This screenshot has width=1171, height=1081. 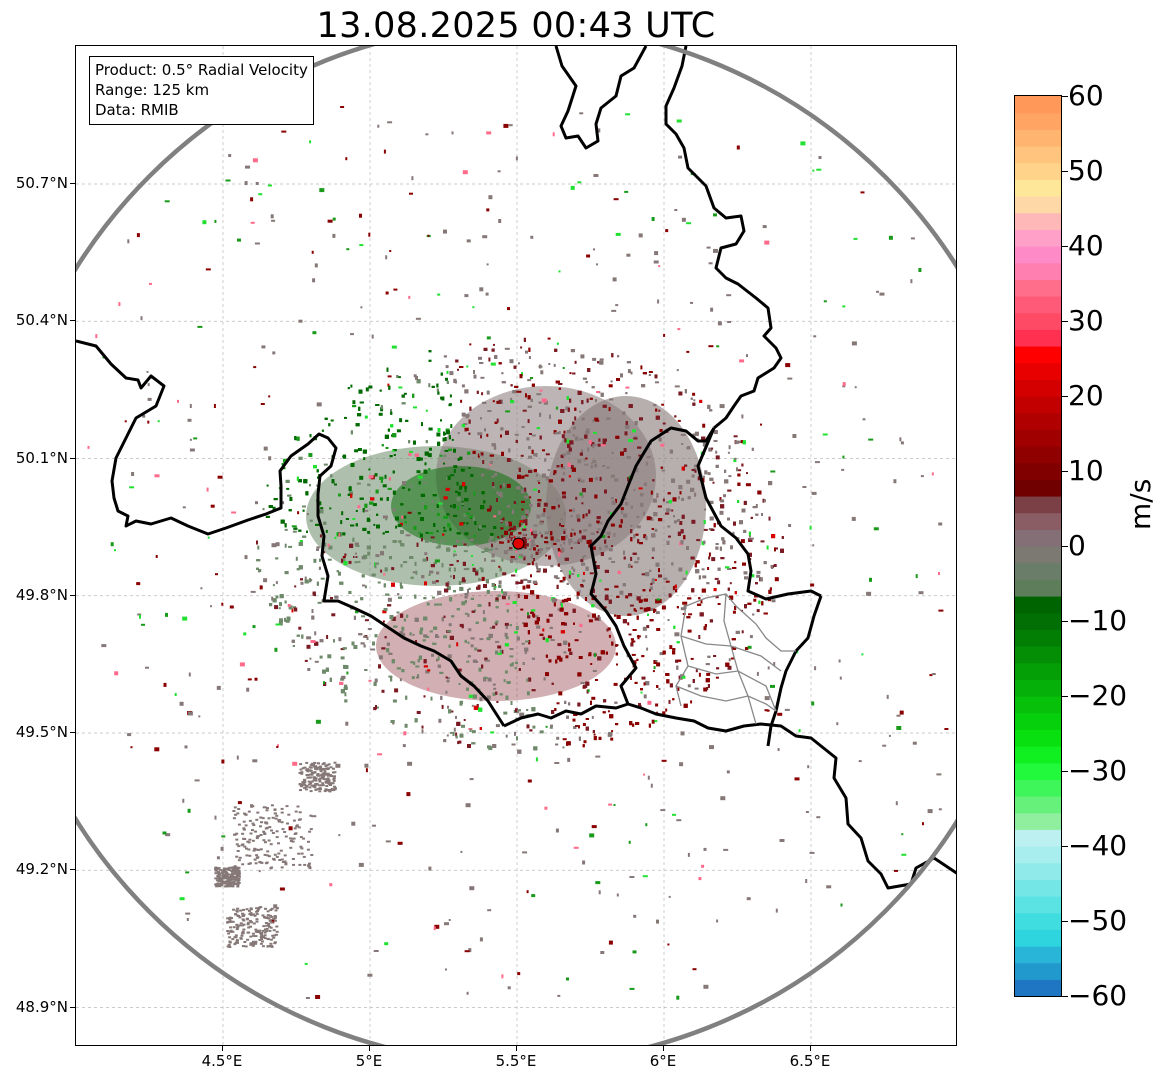 What do you see at coordinates (794, 671) in the screenshot?
I see `germany-lux-border-east` at bounding box center [794, 671].